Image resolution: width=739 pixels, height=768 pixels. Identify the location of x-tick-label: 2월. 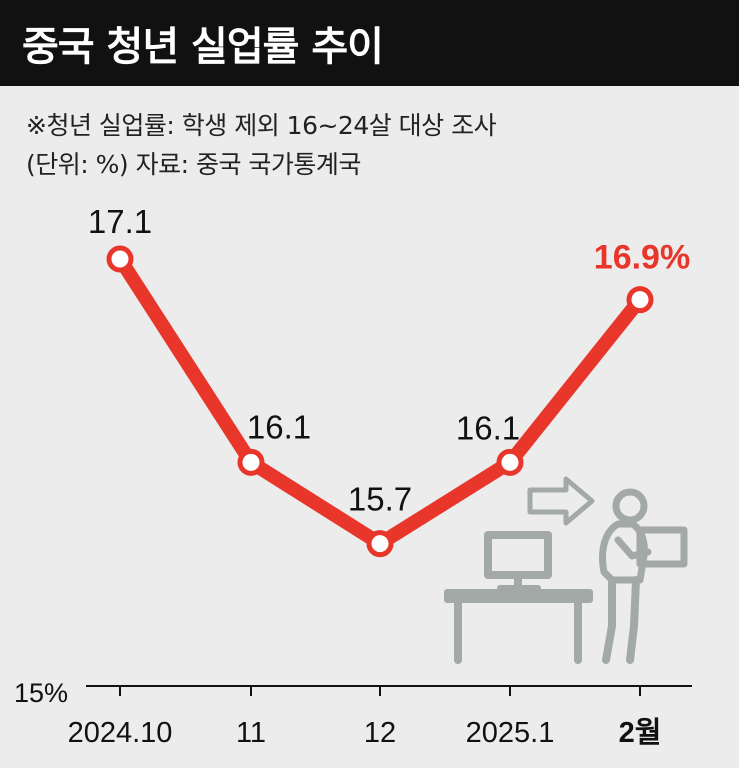
(640, 732).